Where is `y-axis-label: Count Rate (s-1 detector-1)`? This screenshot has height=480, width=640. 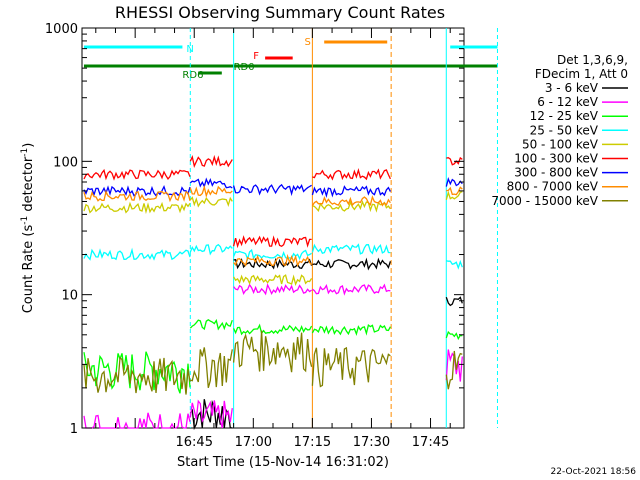 y-axis-label: Count Rate (s-1 detector-1) is located at coordinates (28, 228).